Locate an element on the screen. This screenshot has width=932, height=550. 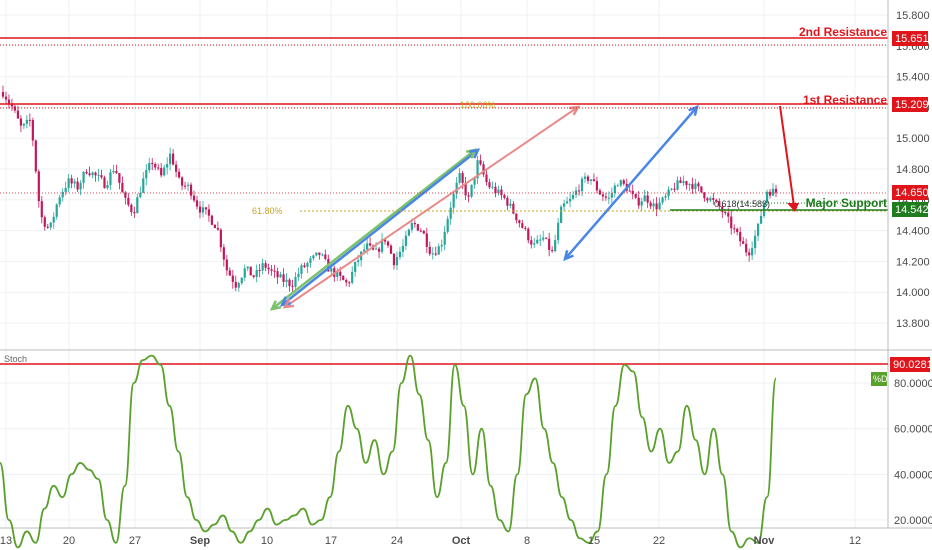
last-price-tag-bg is located at coordinates (910, 192).